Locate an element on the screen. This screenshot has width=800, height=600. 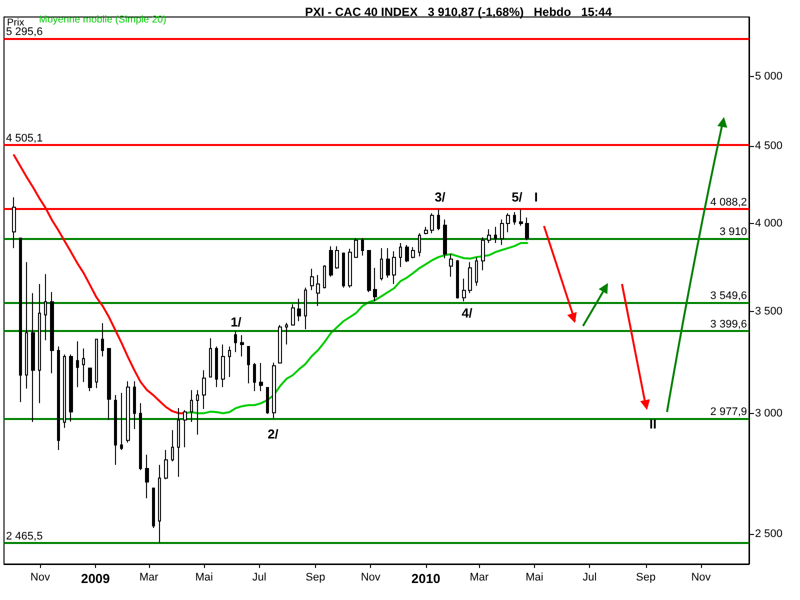
y-tick-label: 5 000 is located at coordinates (769, 76).